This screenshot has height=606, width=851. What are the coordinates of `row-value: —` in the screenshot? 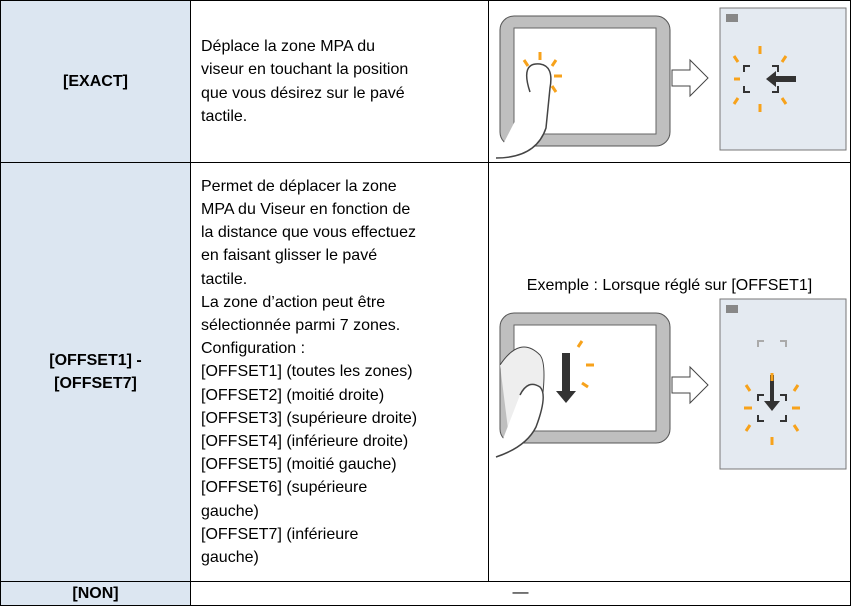 It's located at (520, 593).